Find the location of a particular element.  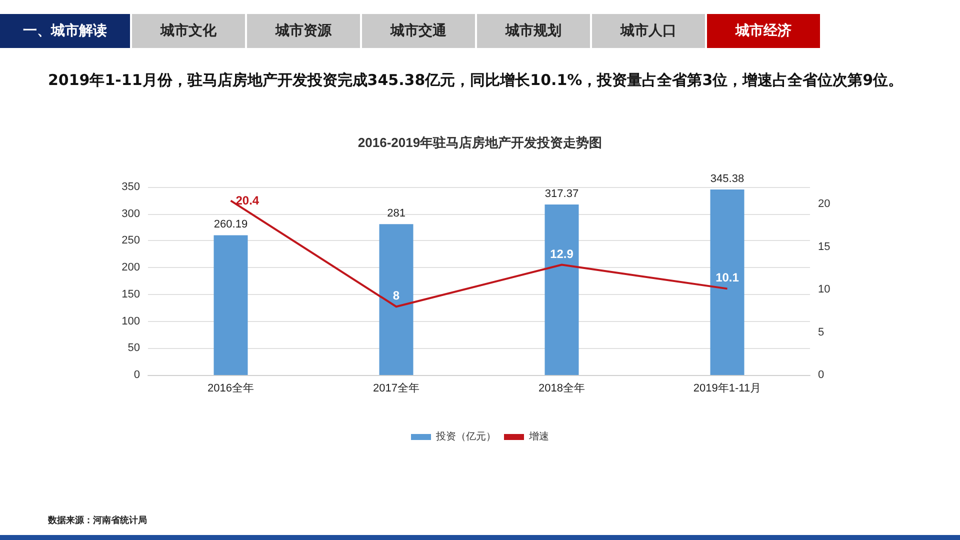

y-tick-label: 100 is located at coordinates (131, 321).